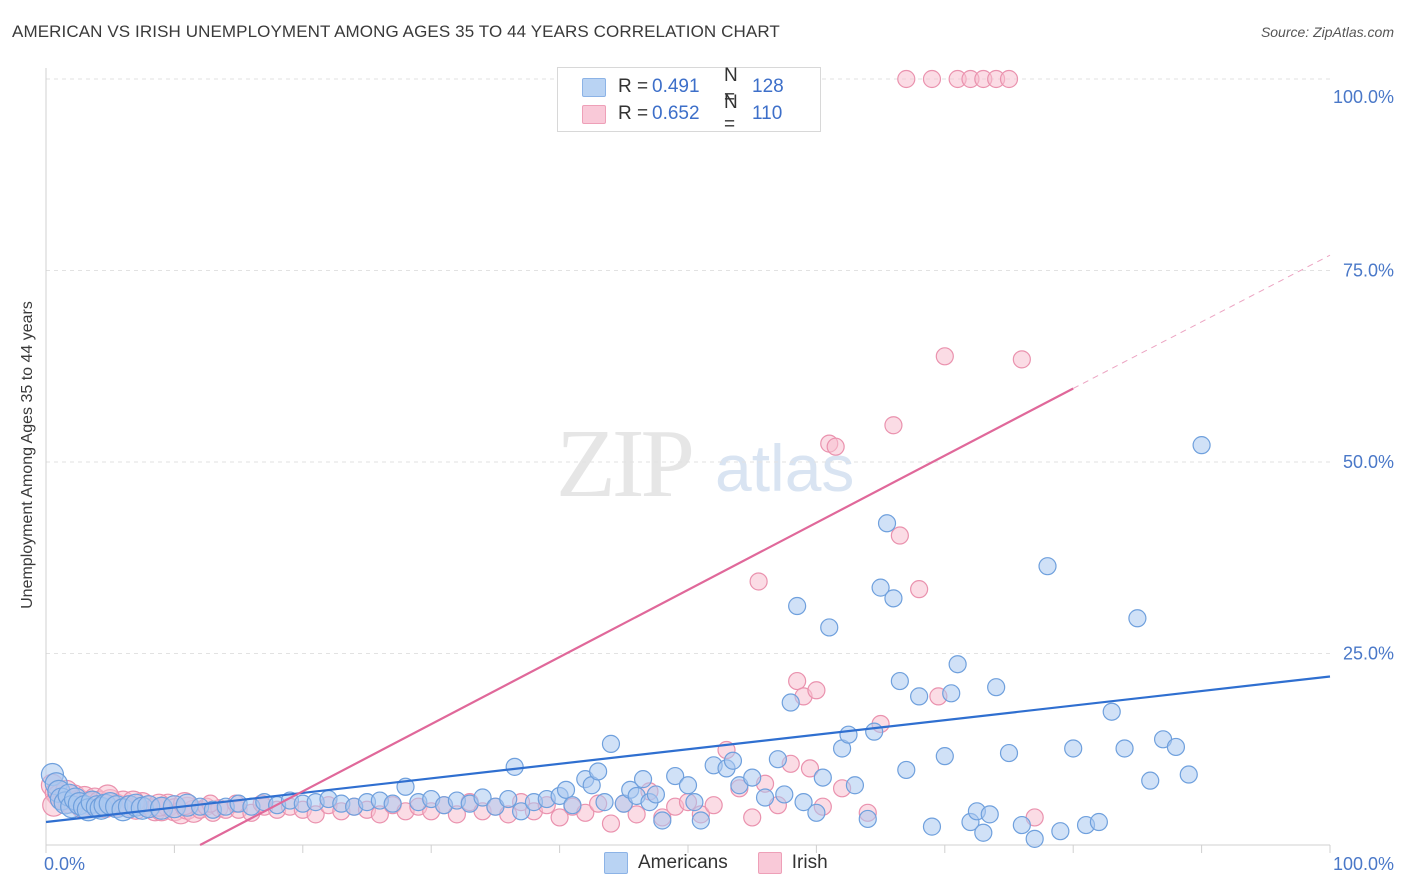  Describe the element at coordinates (625, 464) in the screenshot. I see `watermark-zip: ZIP` at that location.